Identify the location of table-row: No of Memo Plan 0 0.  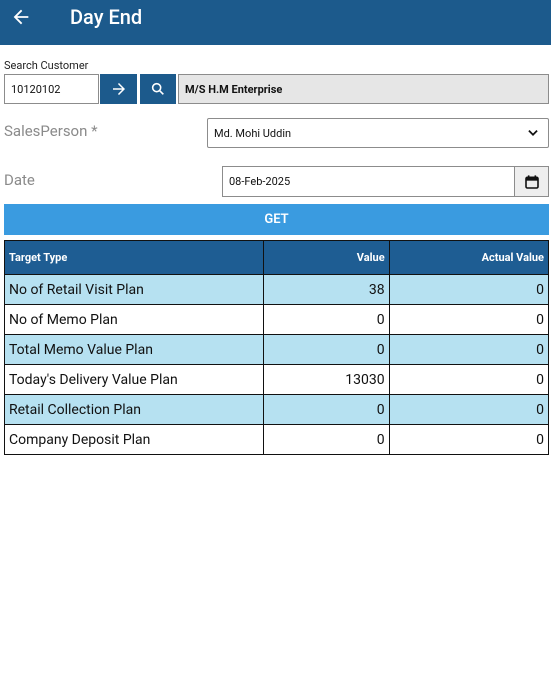
(276, 319).